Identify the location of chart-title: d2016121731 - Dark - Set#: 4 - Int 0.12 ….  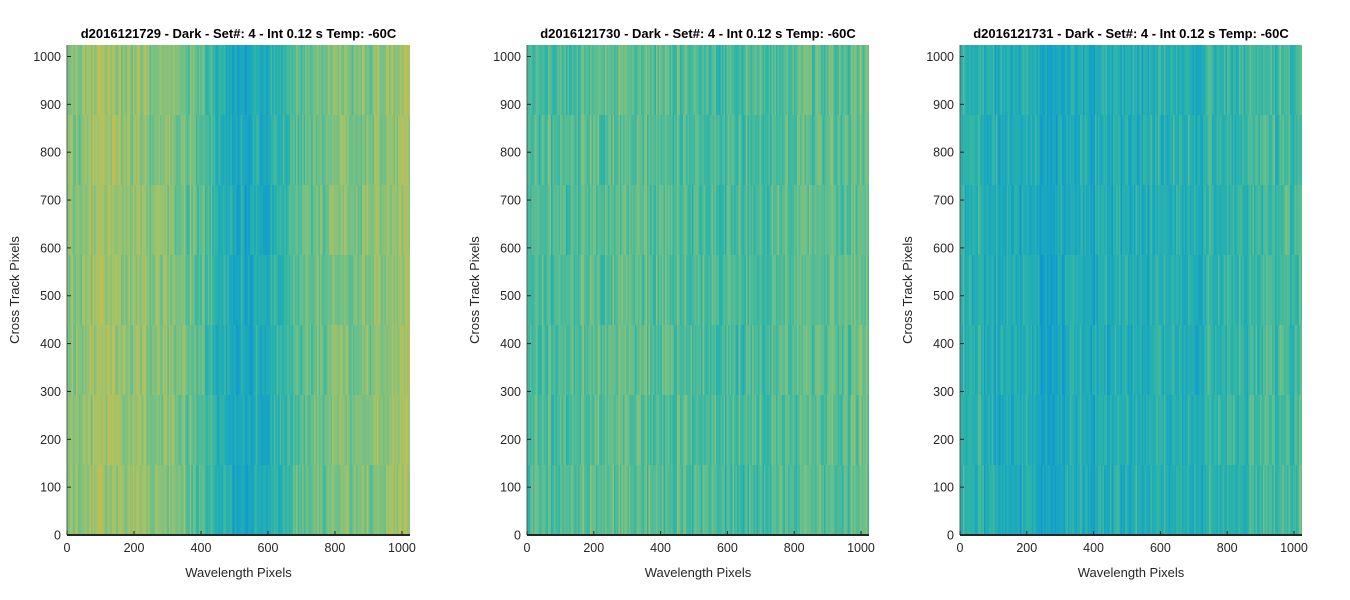
(1131, 33).